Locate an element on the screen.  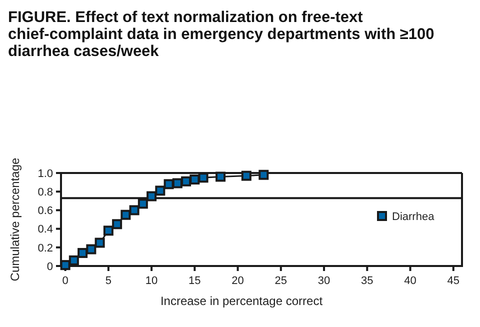
y-tick-label: 1.0 is located at coordinates (45, 174).